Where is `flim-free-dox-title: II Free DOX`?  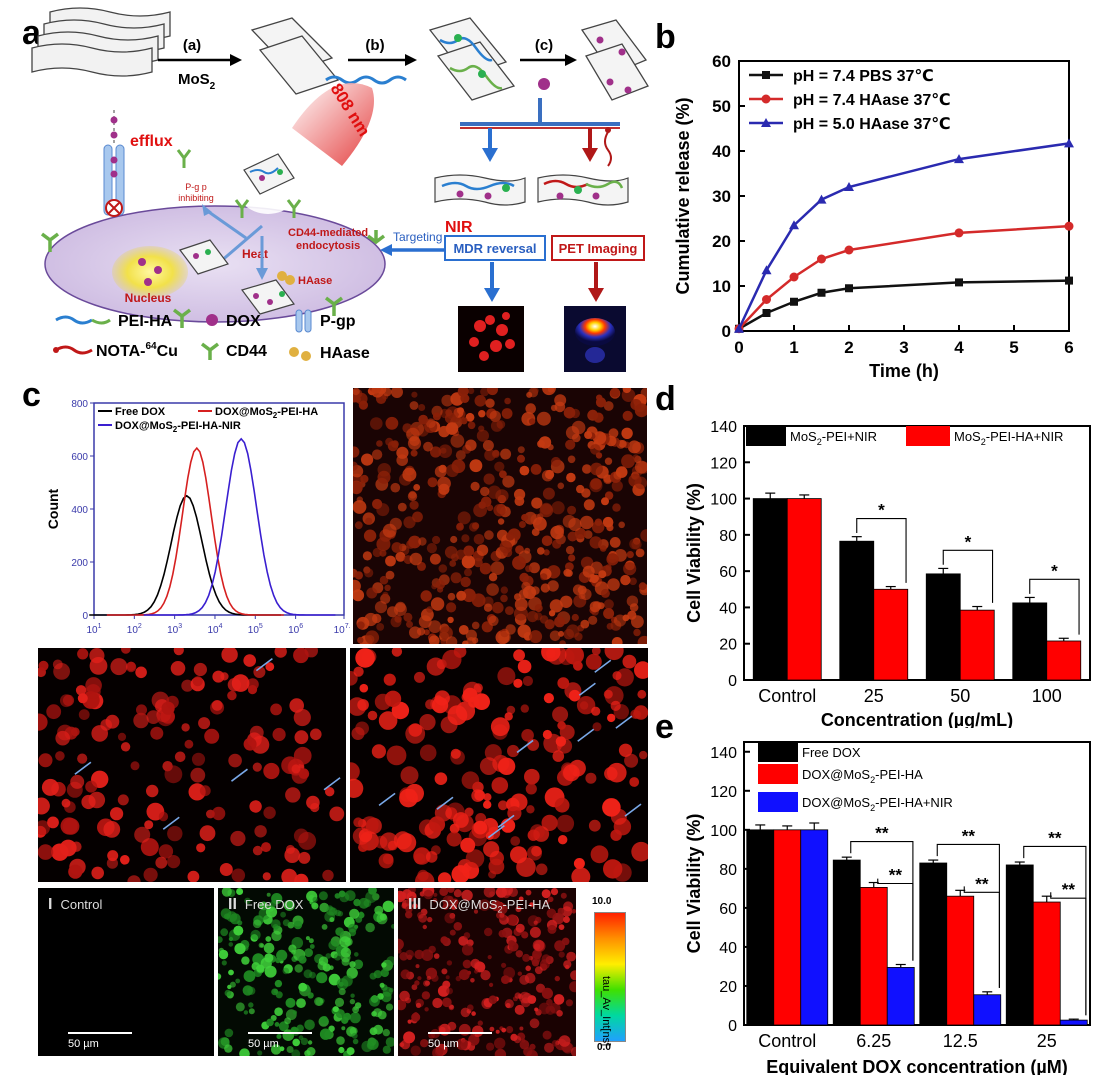
flim-free-dox-title: II Free DOX is located at coordinates (266, 904).